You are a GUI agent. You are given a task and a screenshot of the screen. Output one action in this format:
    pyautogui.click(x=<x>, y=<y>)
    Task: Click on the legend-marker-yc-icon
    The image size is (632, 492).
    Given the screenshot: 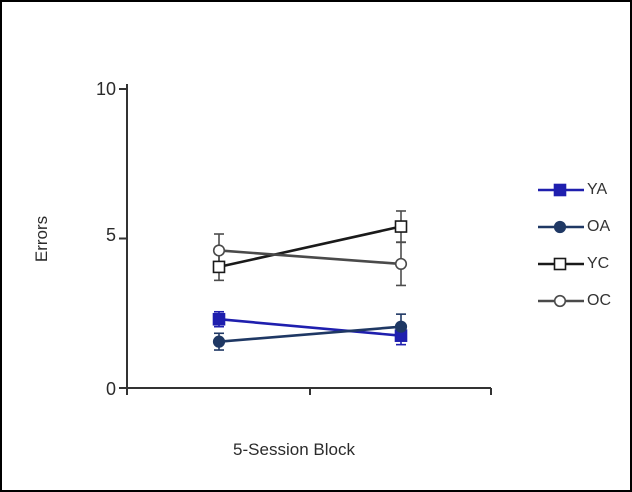 What is the action you would take?
    pyautogui.click(x=561, y=263)
    